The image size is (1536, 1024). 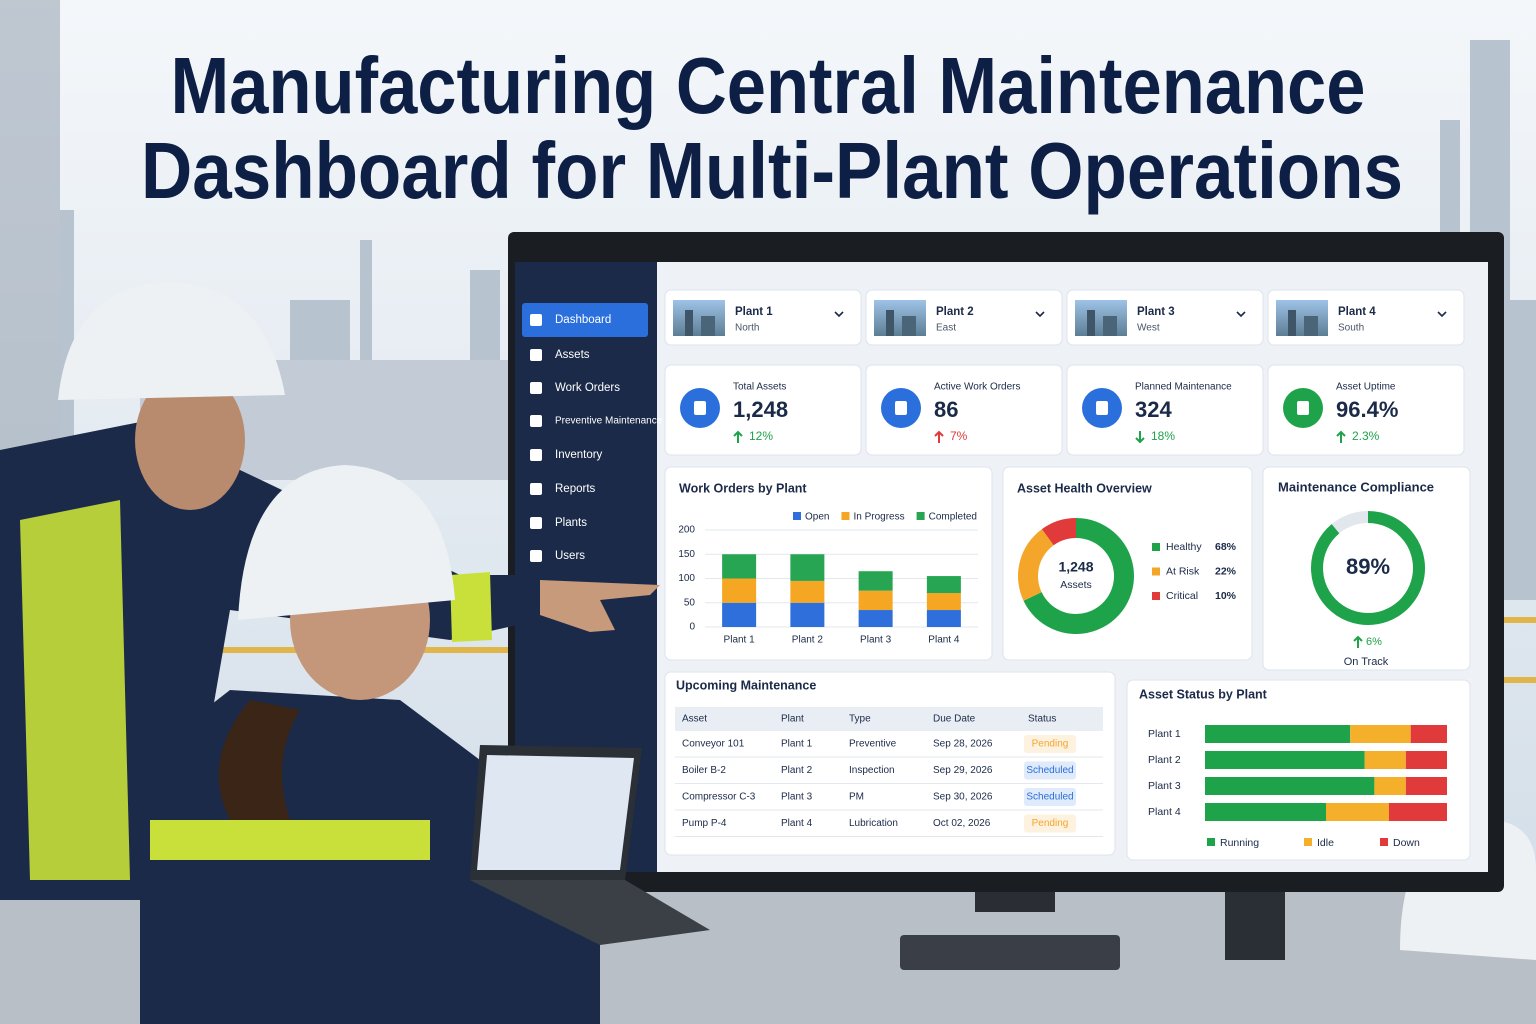 What do you see at coordinates (1366, 436) in the screenshot?
I see `kpi-change: 2.3%` at bounding box center [1366, 436].